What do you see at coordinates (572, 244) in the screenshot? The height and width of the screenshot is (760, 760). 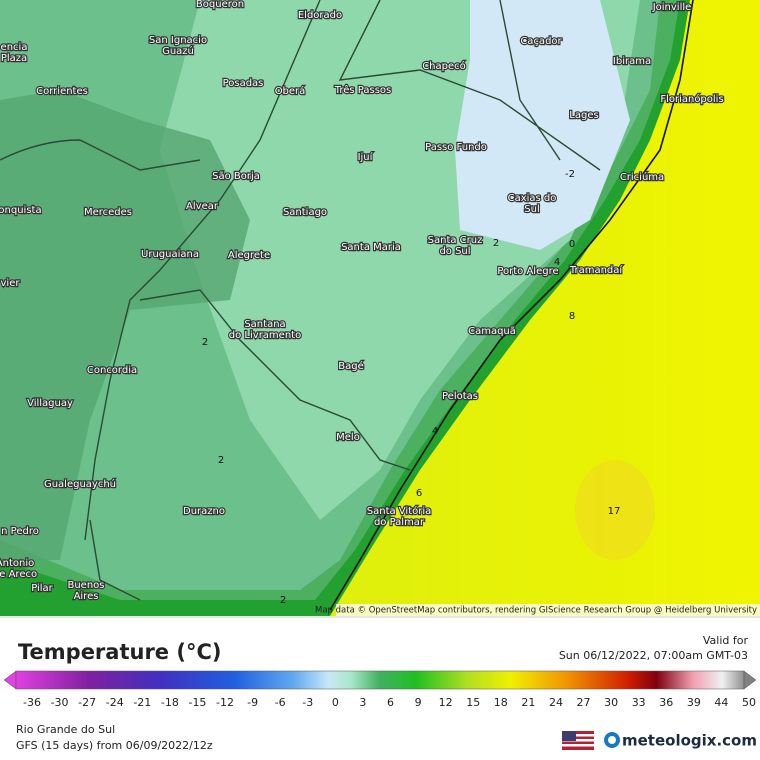 I see `contour-label: 0` at bounding box center [572, 244].